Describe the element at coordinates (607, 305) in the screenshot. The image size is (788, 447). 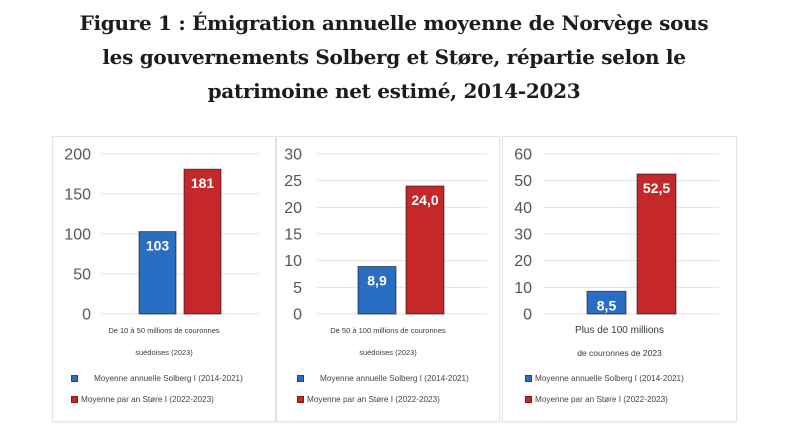
I see `bar-value-label-solberg: 8,5` at that location.